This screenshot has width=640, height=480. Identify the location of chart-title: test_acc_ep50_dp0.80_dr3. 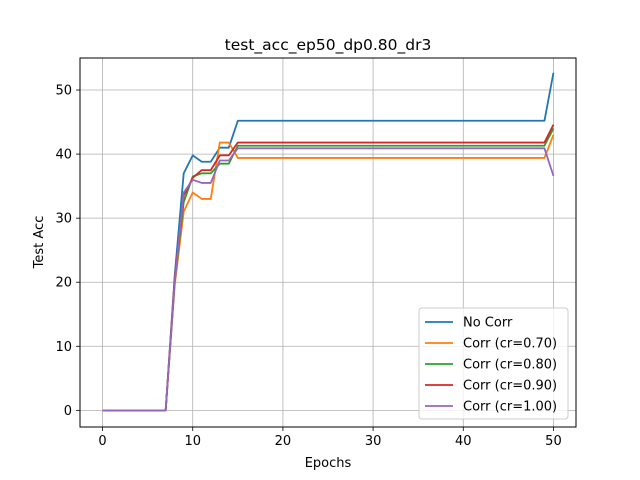
(328, 45).